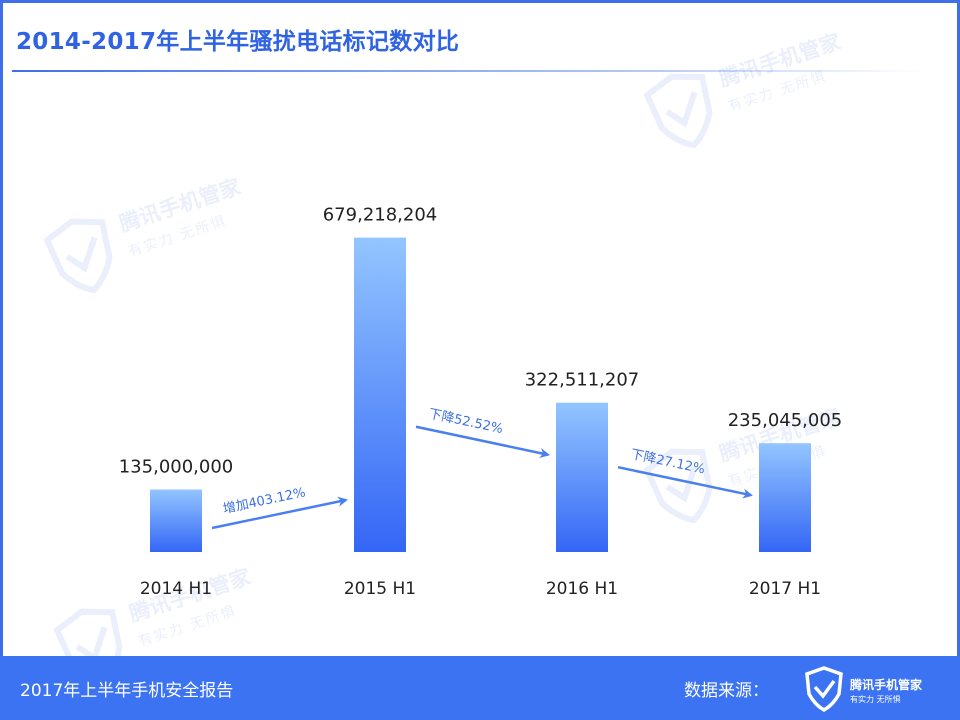  What do you see at coordinates (469, 71) in the screenshot?
I see `title-divider` at bounding box center [469, 71].